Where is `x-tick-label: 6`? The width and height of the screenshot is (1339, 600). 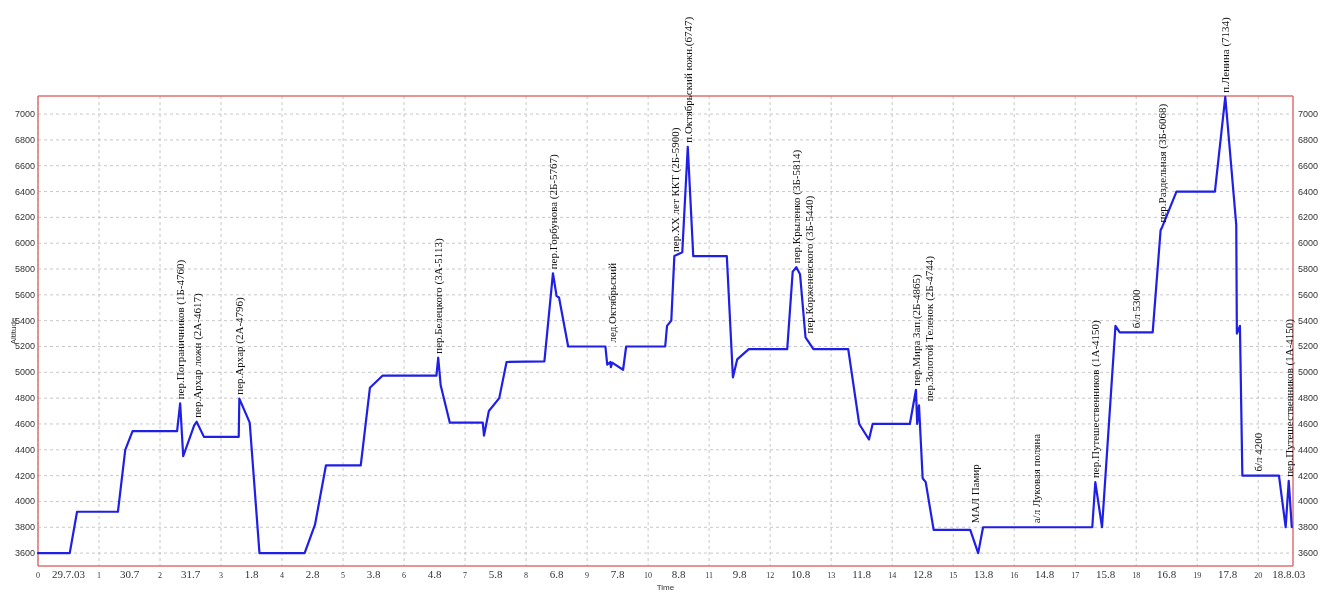 x-tick-label: 6 is located at coordinates (404, 575).